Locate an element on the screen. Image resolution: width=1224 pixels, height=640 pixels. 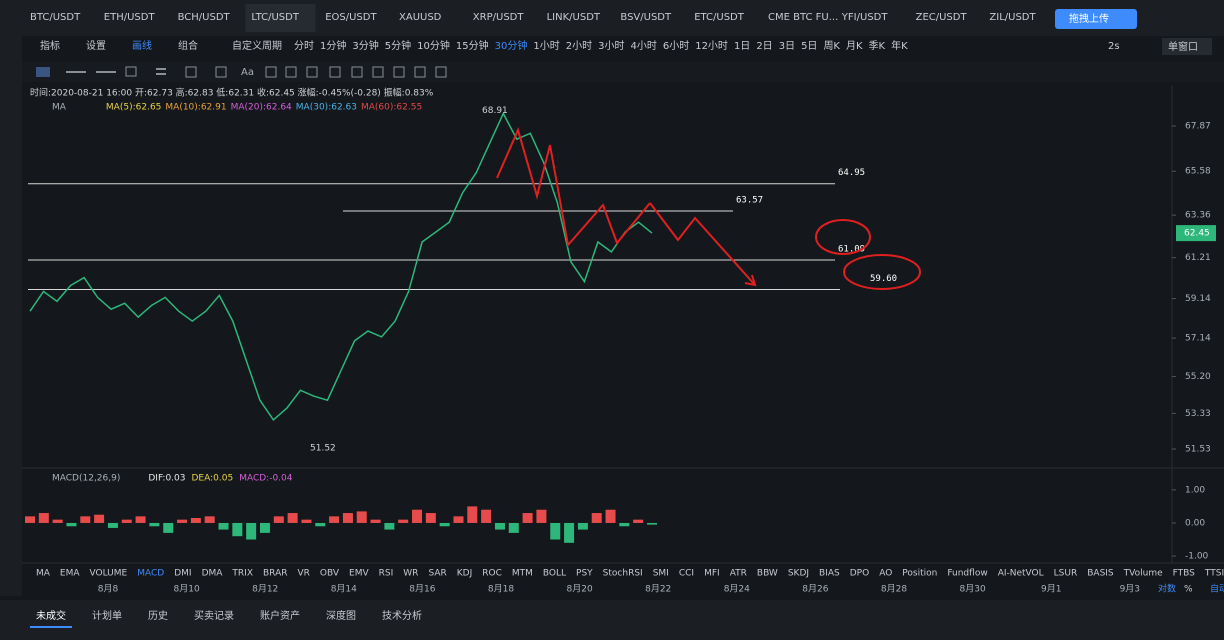
ticker-tab: ETC/USDT is located at coordinates (719, 17).